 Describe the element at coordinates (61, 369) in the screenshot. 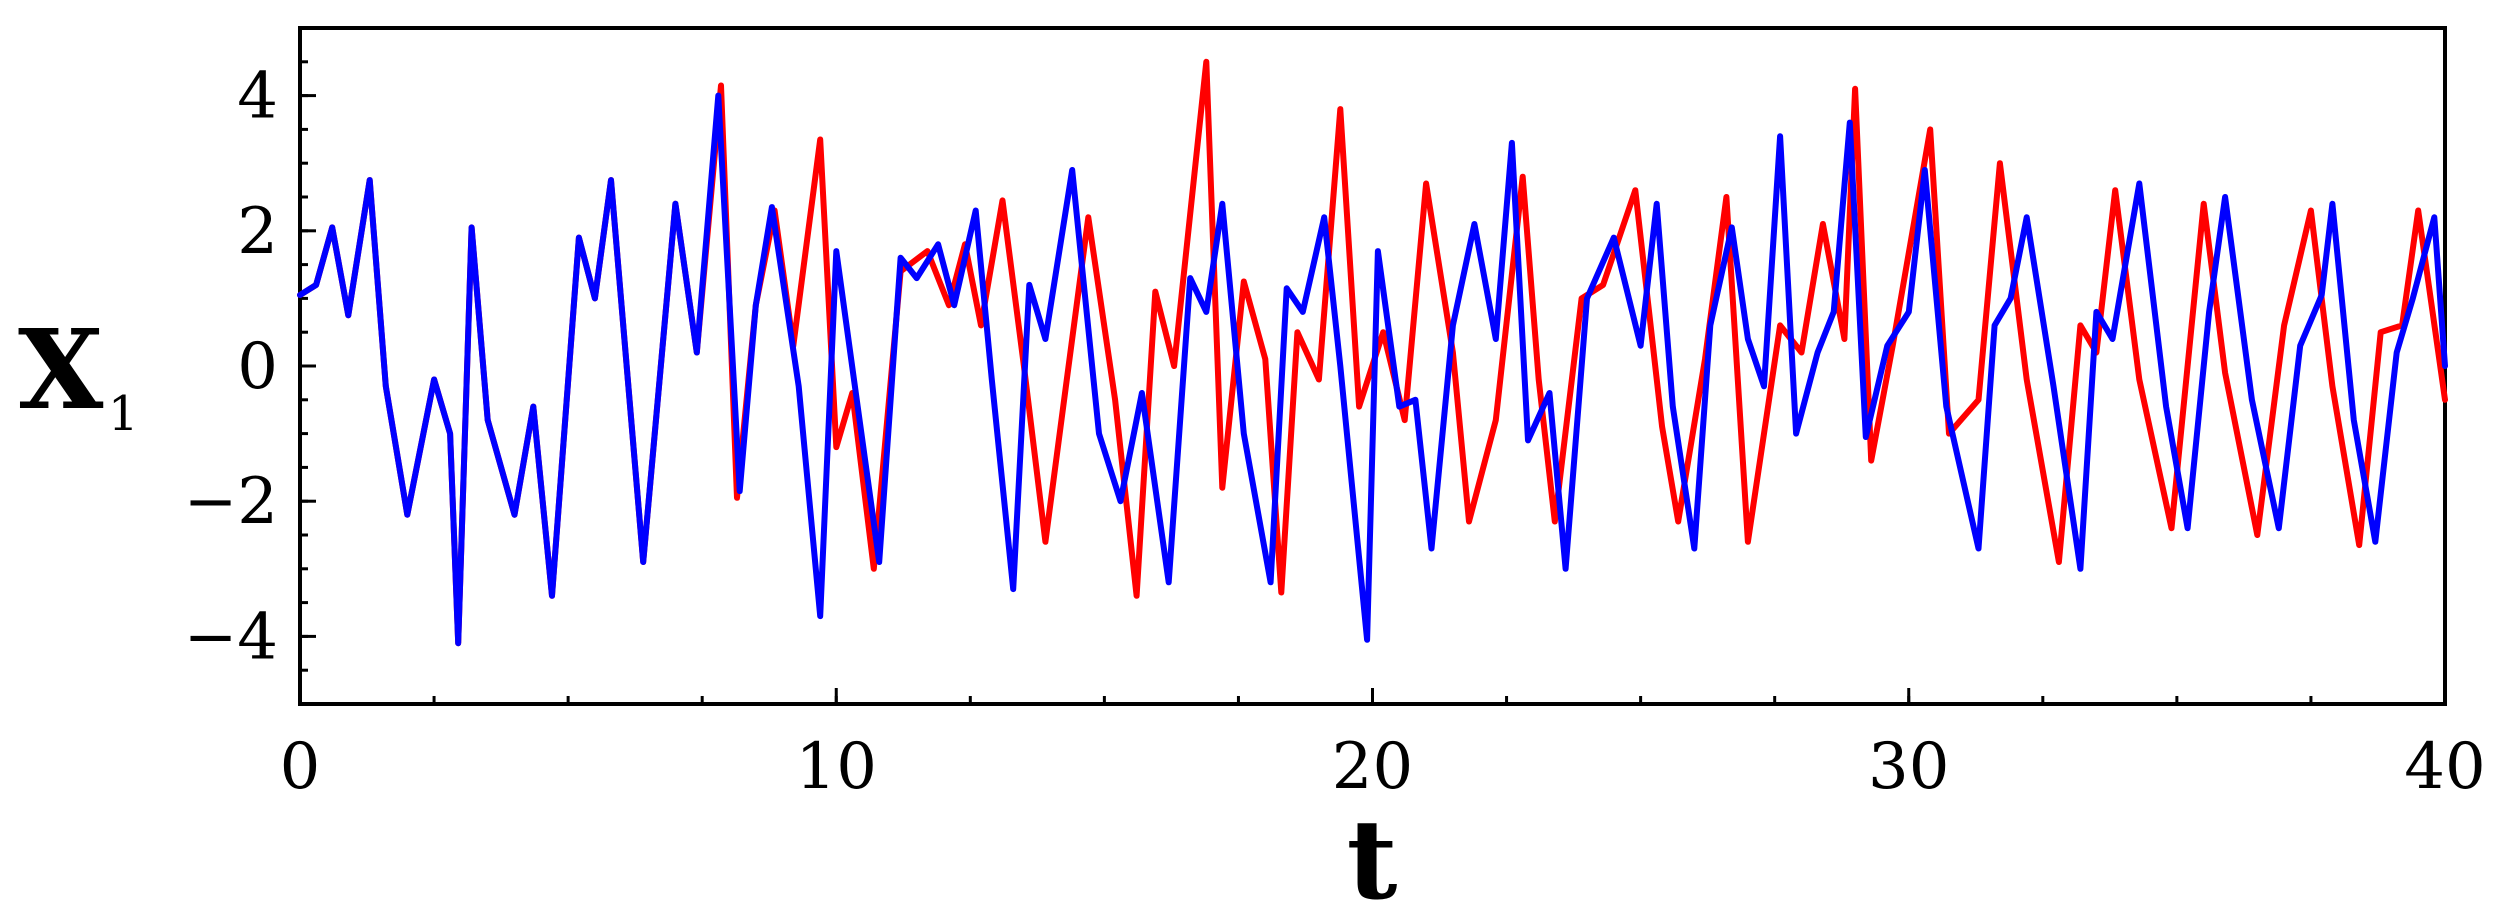

I see `y-axis-title: X` at that location.